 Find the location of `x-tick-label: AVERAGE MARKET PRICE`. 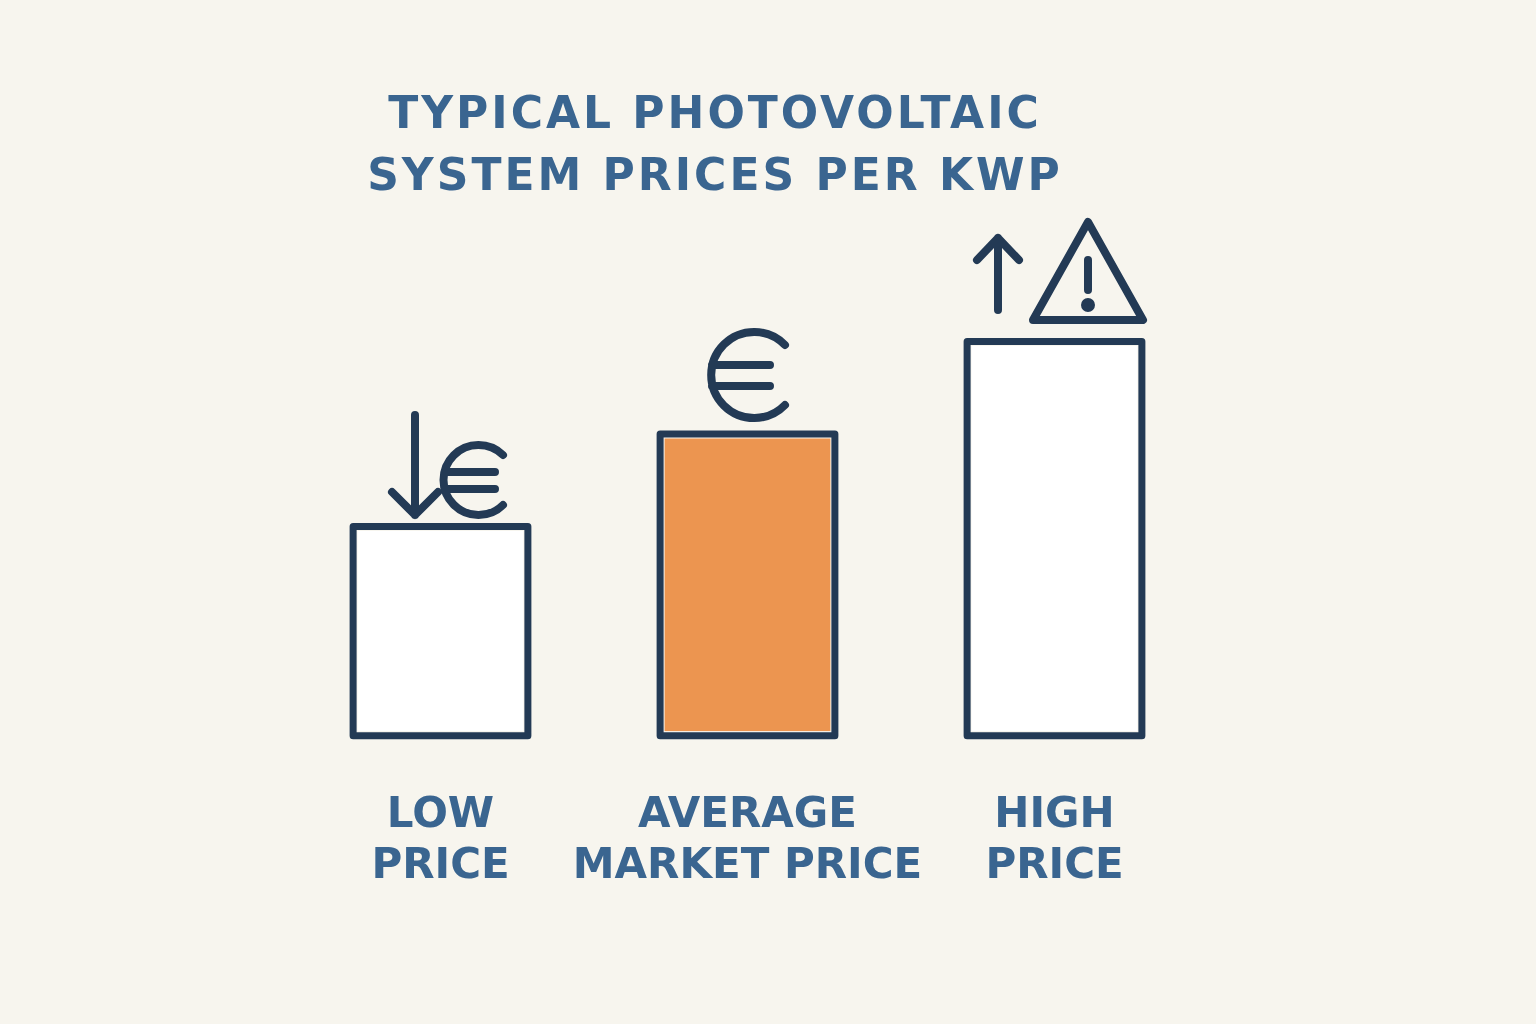

x-tick-label: AVERAGE MARKET PRICE is located at coordinates (747, 838).